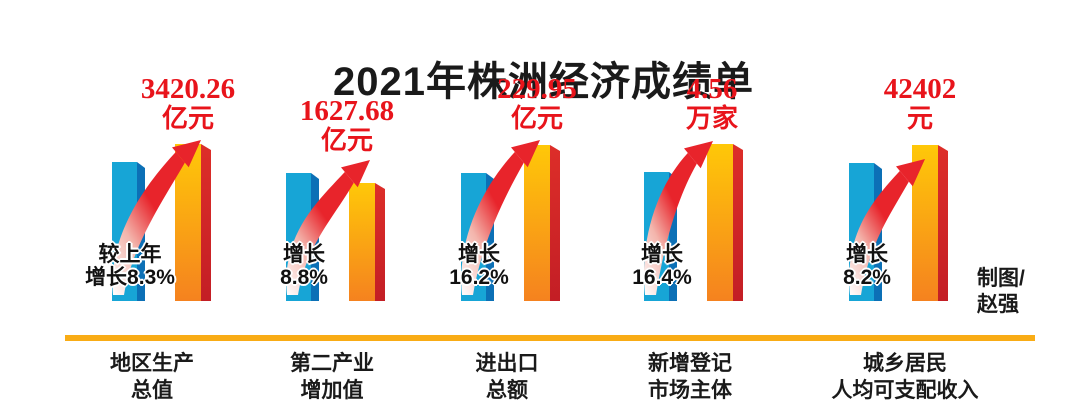 The width and height of the screenshot is (1087, 409). I want to click on value-unit: 万家, so click(711, 118).